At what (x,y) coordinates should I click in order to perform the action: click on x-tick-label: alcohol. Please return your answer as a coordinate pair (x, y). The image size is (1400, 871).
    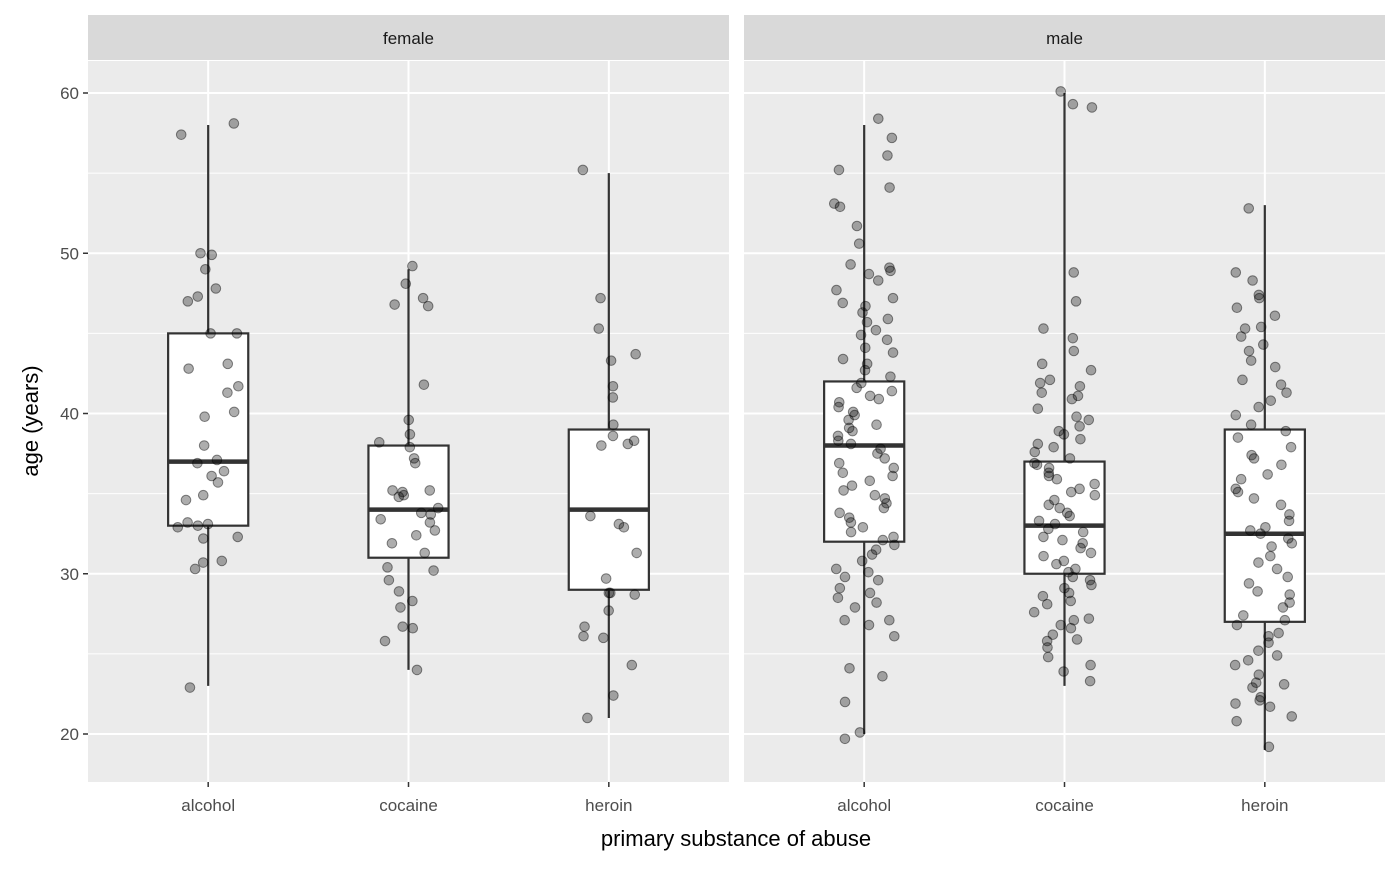
    Looking at the image, I should click on (864, 805).